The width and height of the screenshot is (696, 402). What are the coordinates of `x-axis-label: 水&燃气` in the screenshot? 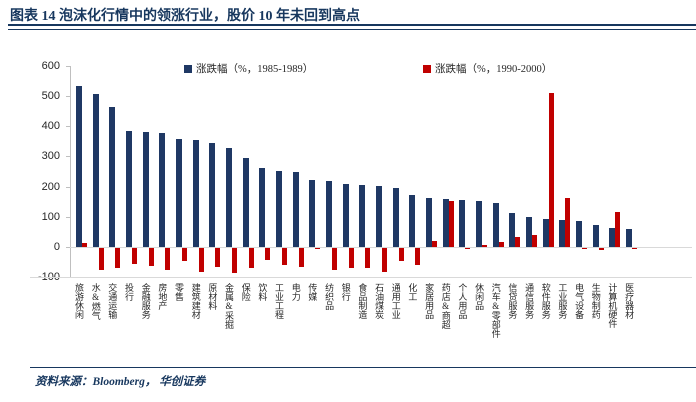 It's located at (95, 301).